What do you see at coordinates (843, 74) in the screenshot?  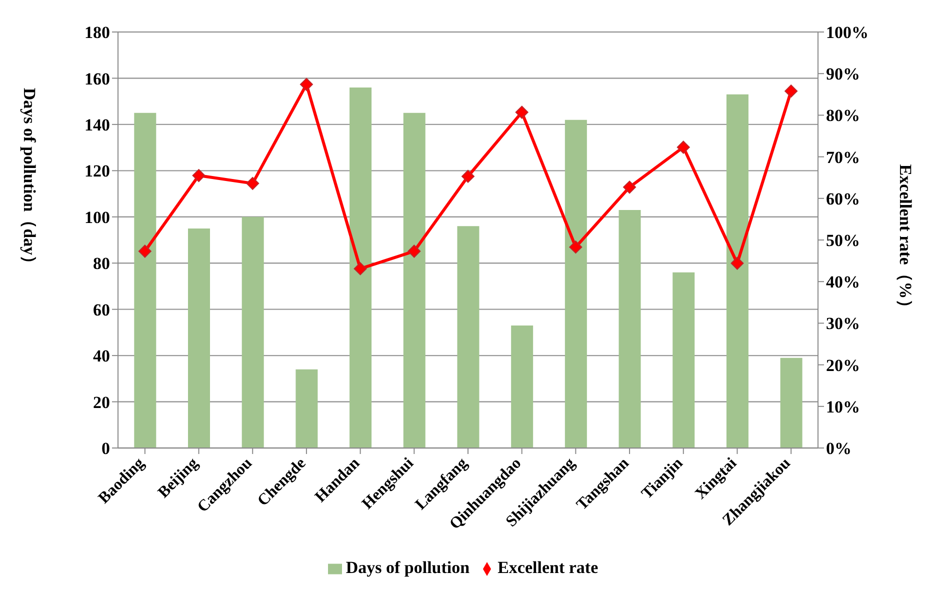 I see `y2-tick-label: 90%` at bounding box center [843, 74].